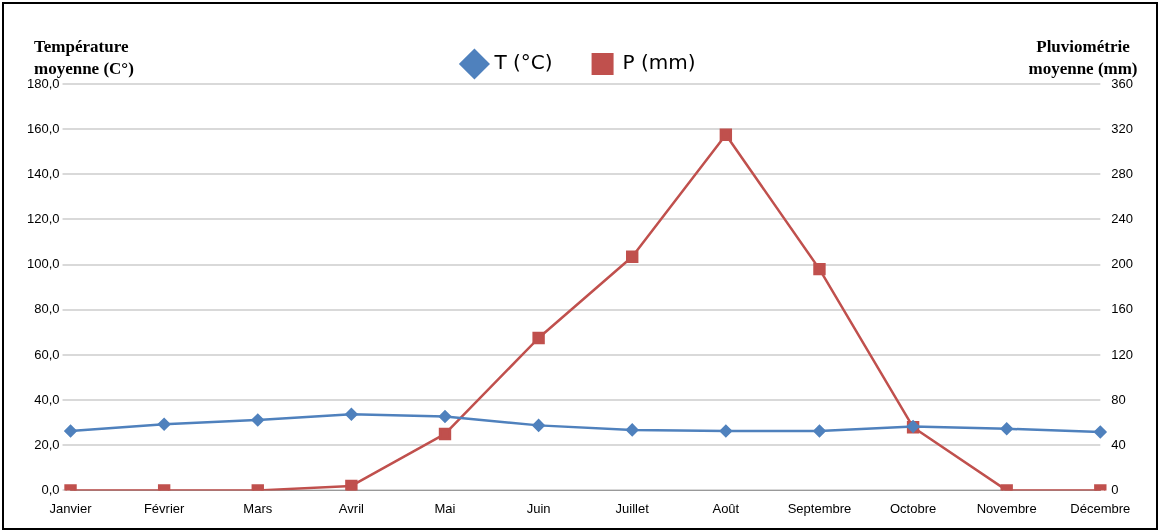  What do you see at coordinates (913, 508) in the screenshot?
I see `x-tick-label: Octobre` at bounding box center [913, 508].